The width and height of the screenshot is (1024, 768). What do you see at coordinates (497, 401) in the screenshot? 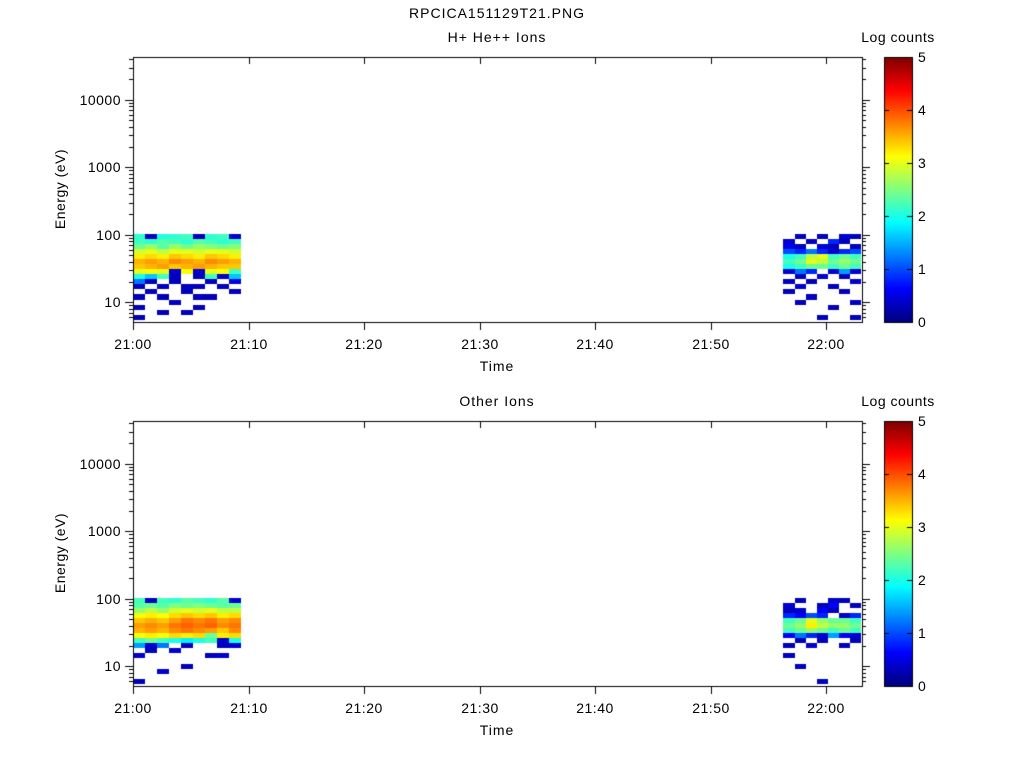
I see `panel2-title: Other Ions` at bounding box center [497, 401].